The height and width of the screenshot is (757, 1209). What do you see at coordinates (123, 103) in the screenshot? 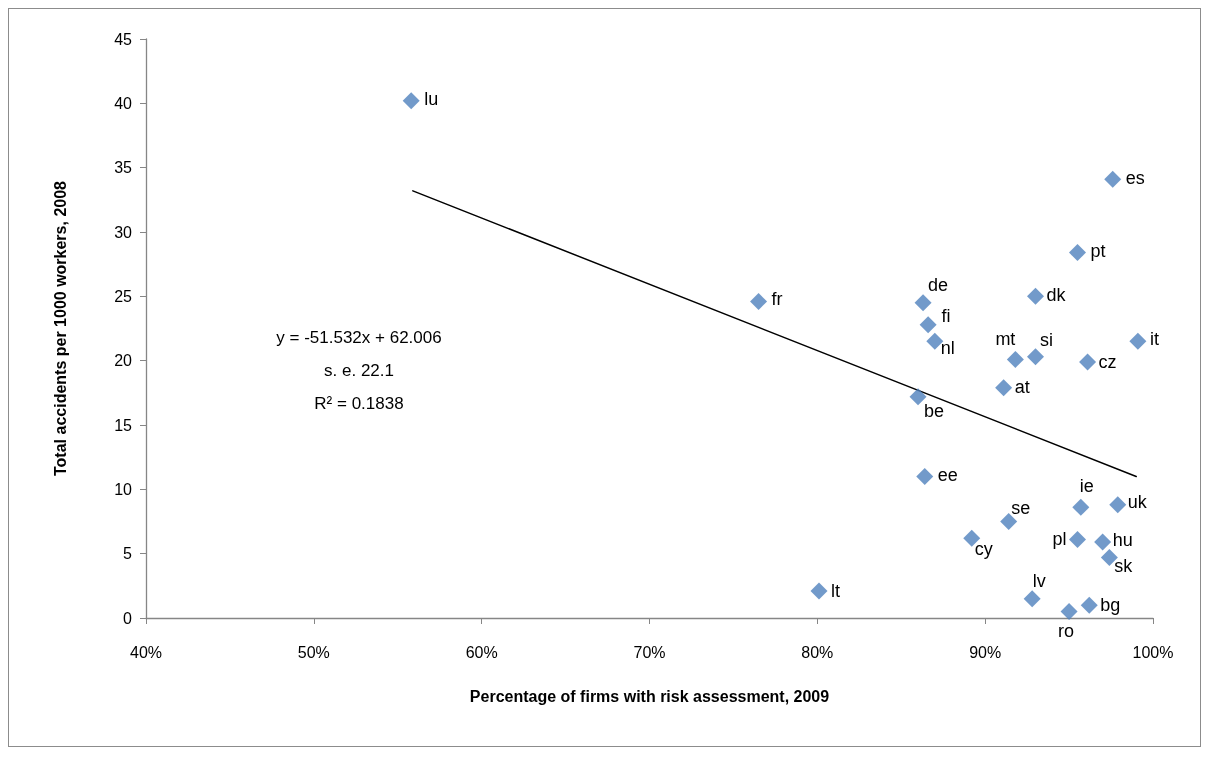
I see `y-tick-label: 40` at bounding box center [123, 103].